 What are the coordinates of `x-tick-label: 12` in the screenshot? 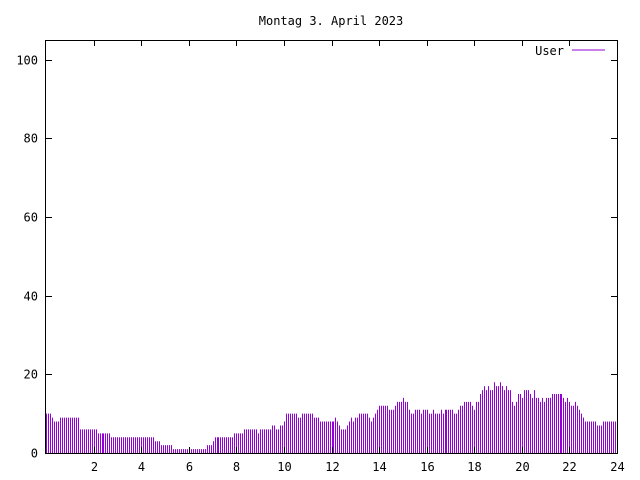 It's located at (332, 467).